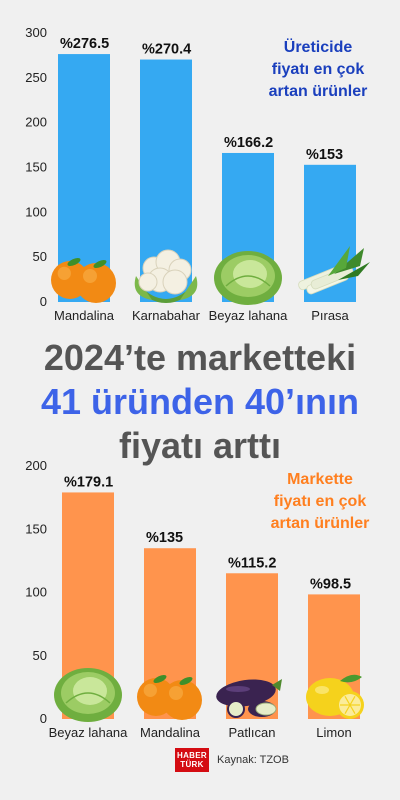  What do you see at coordinates (253, 760) in the screenshot?
I see `source-text: Kaynak: TZOB` at bounding box center [253, 760].